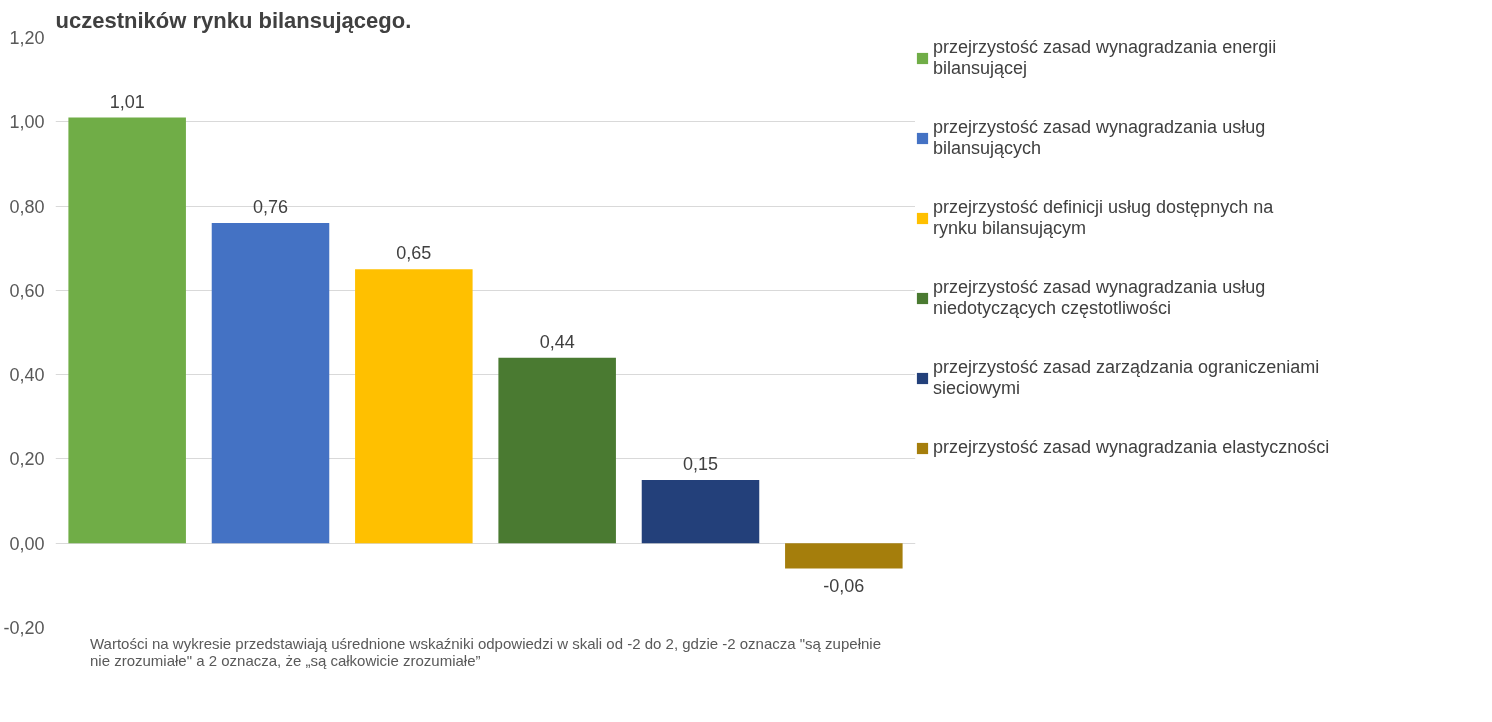 The width and height of the screenshot is (1492, 722). I want to click on legend-label: przejrzystość zasad wynagradzania energii bilansującej, so click(1105, 58).